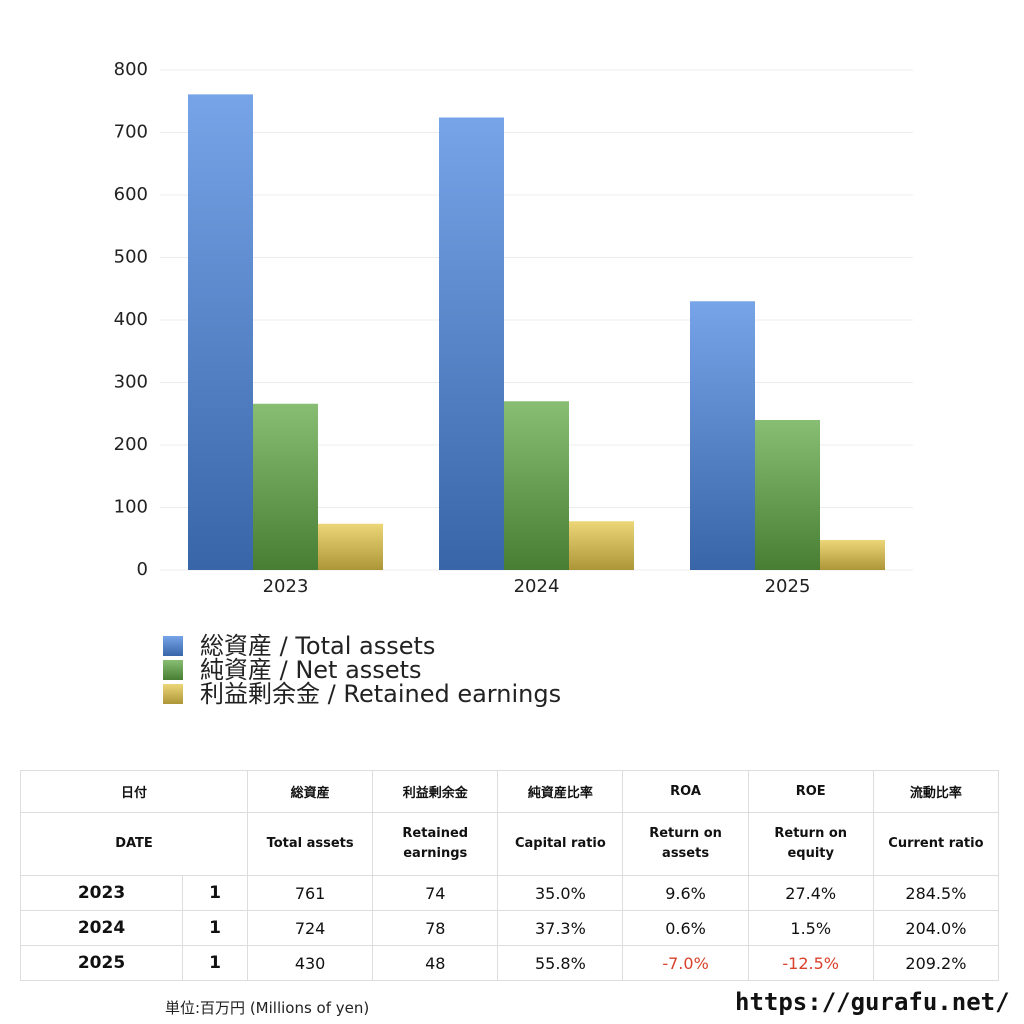 Image resolution: width=1024 pixels, height=1024 pixels. I want to click on x-tick-label: 2024, so click(537, 586).